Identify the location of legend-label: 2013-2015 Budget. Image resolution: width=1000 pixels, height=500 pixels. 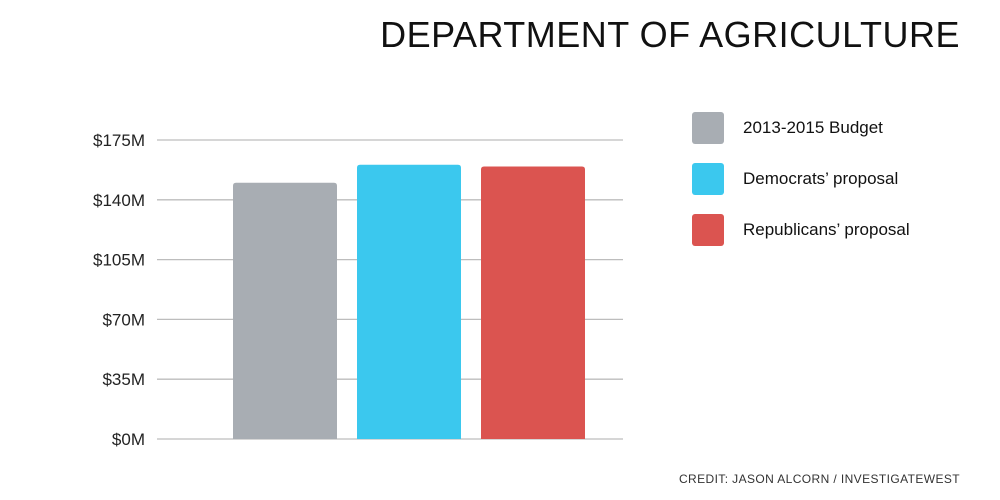
(813, 127).